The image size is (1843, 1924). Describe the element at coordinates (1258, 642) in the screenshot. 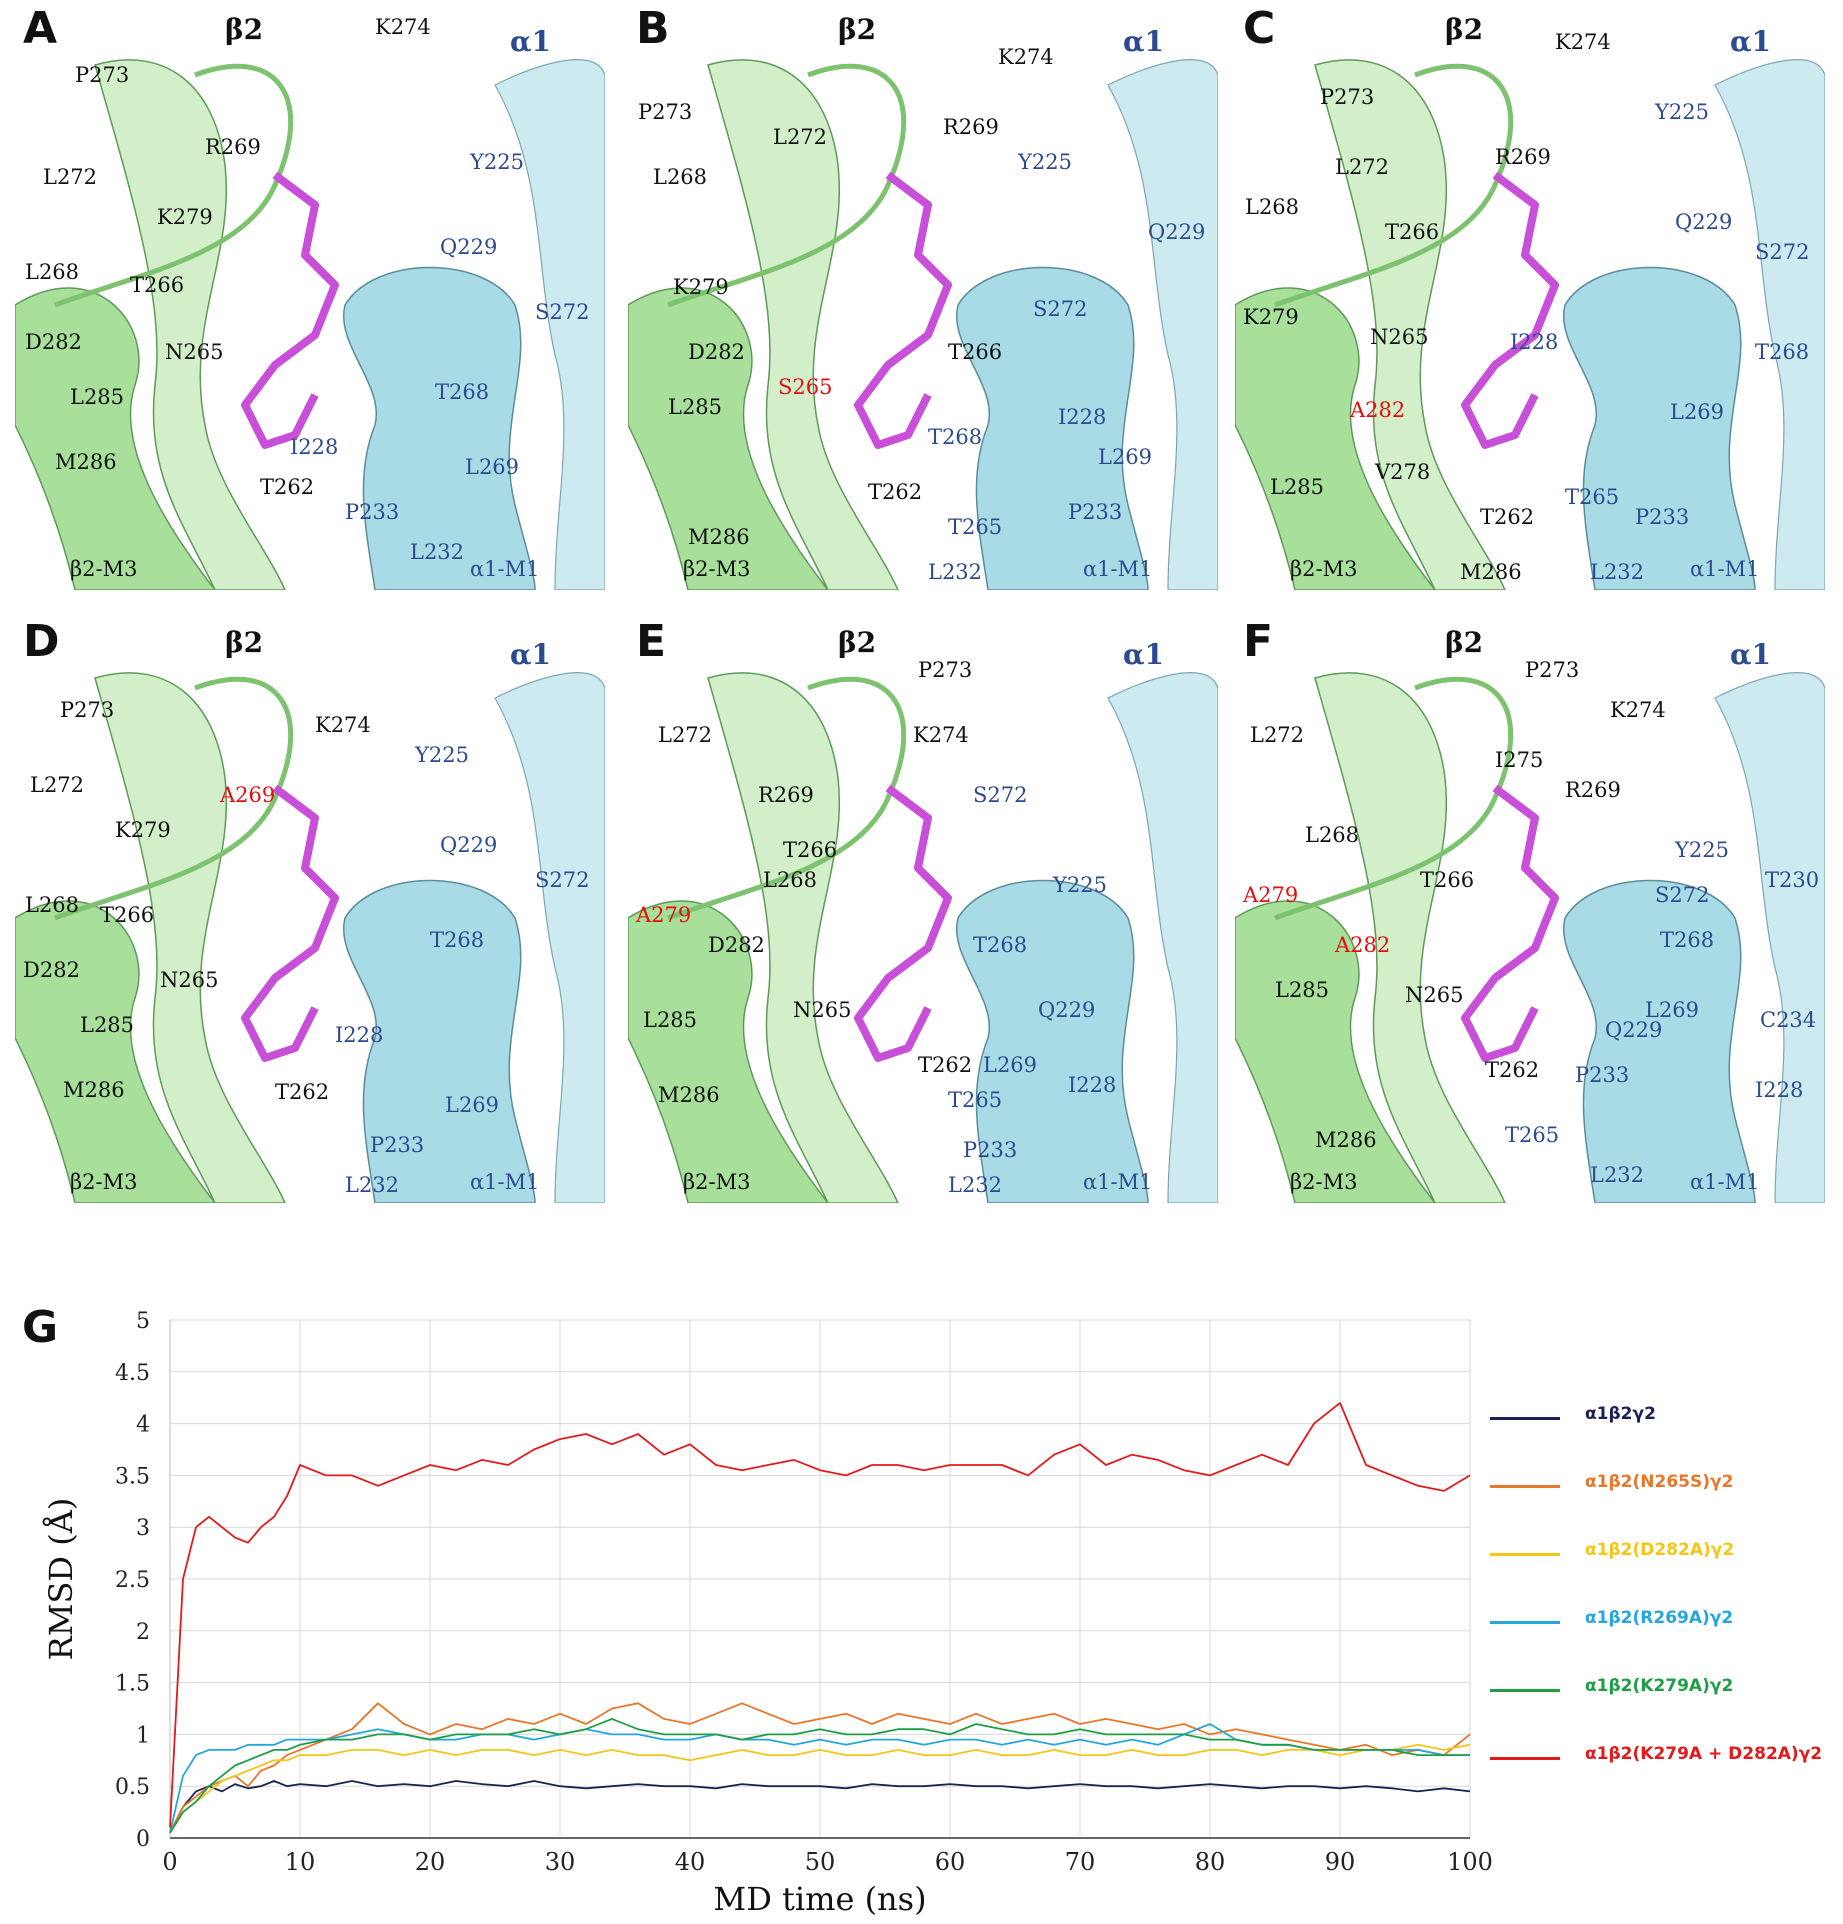

I see `panel-label-f: F` at that location.